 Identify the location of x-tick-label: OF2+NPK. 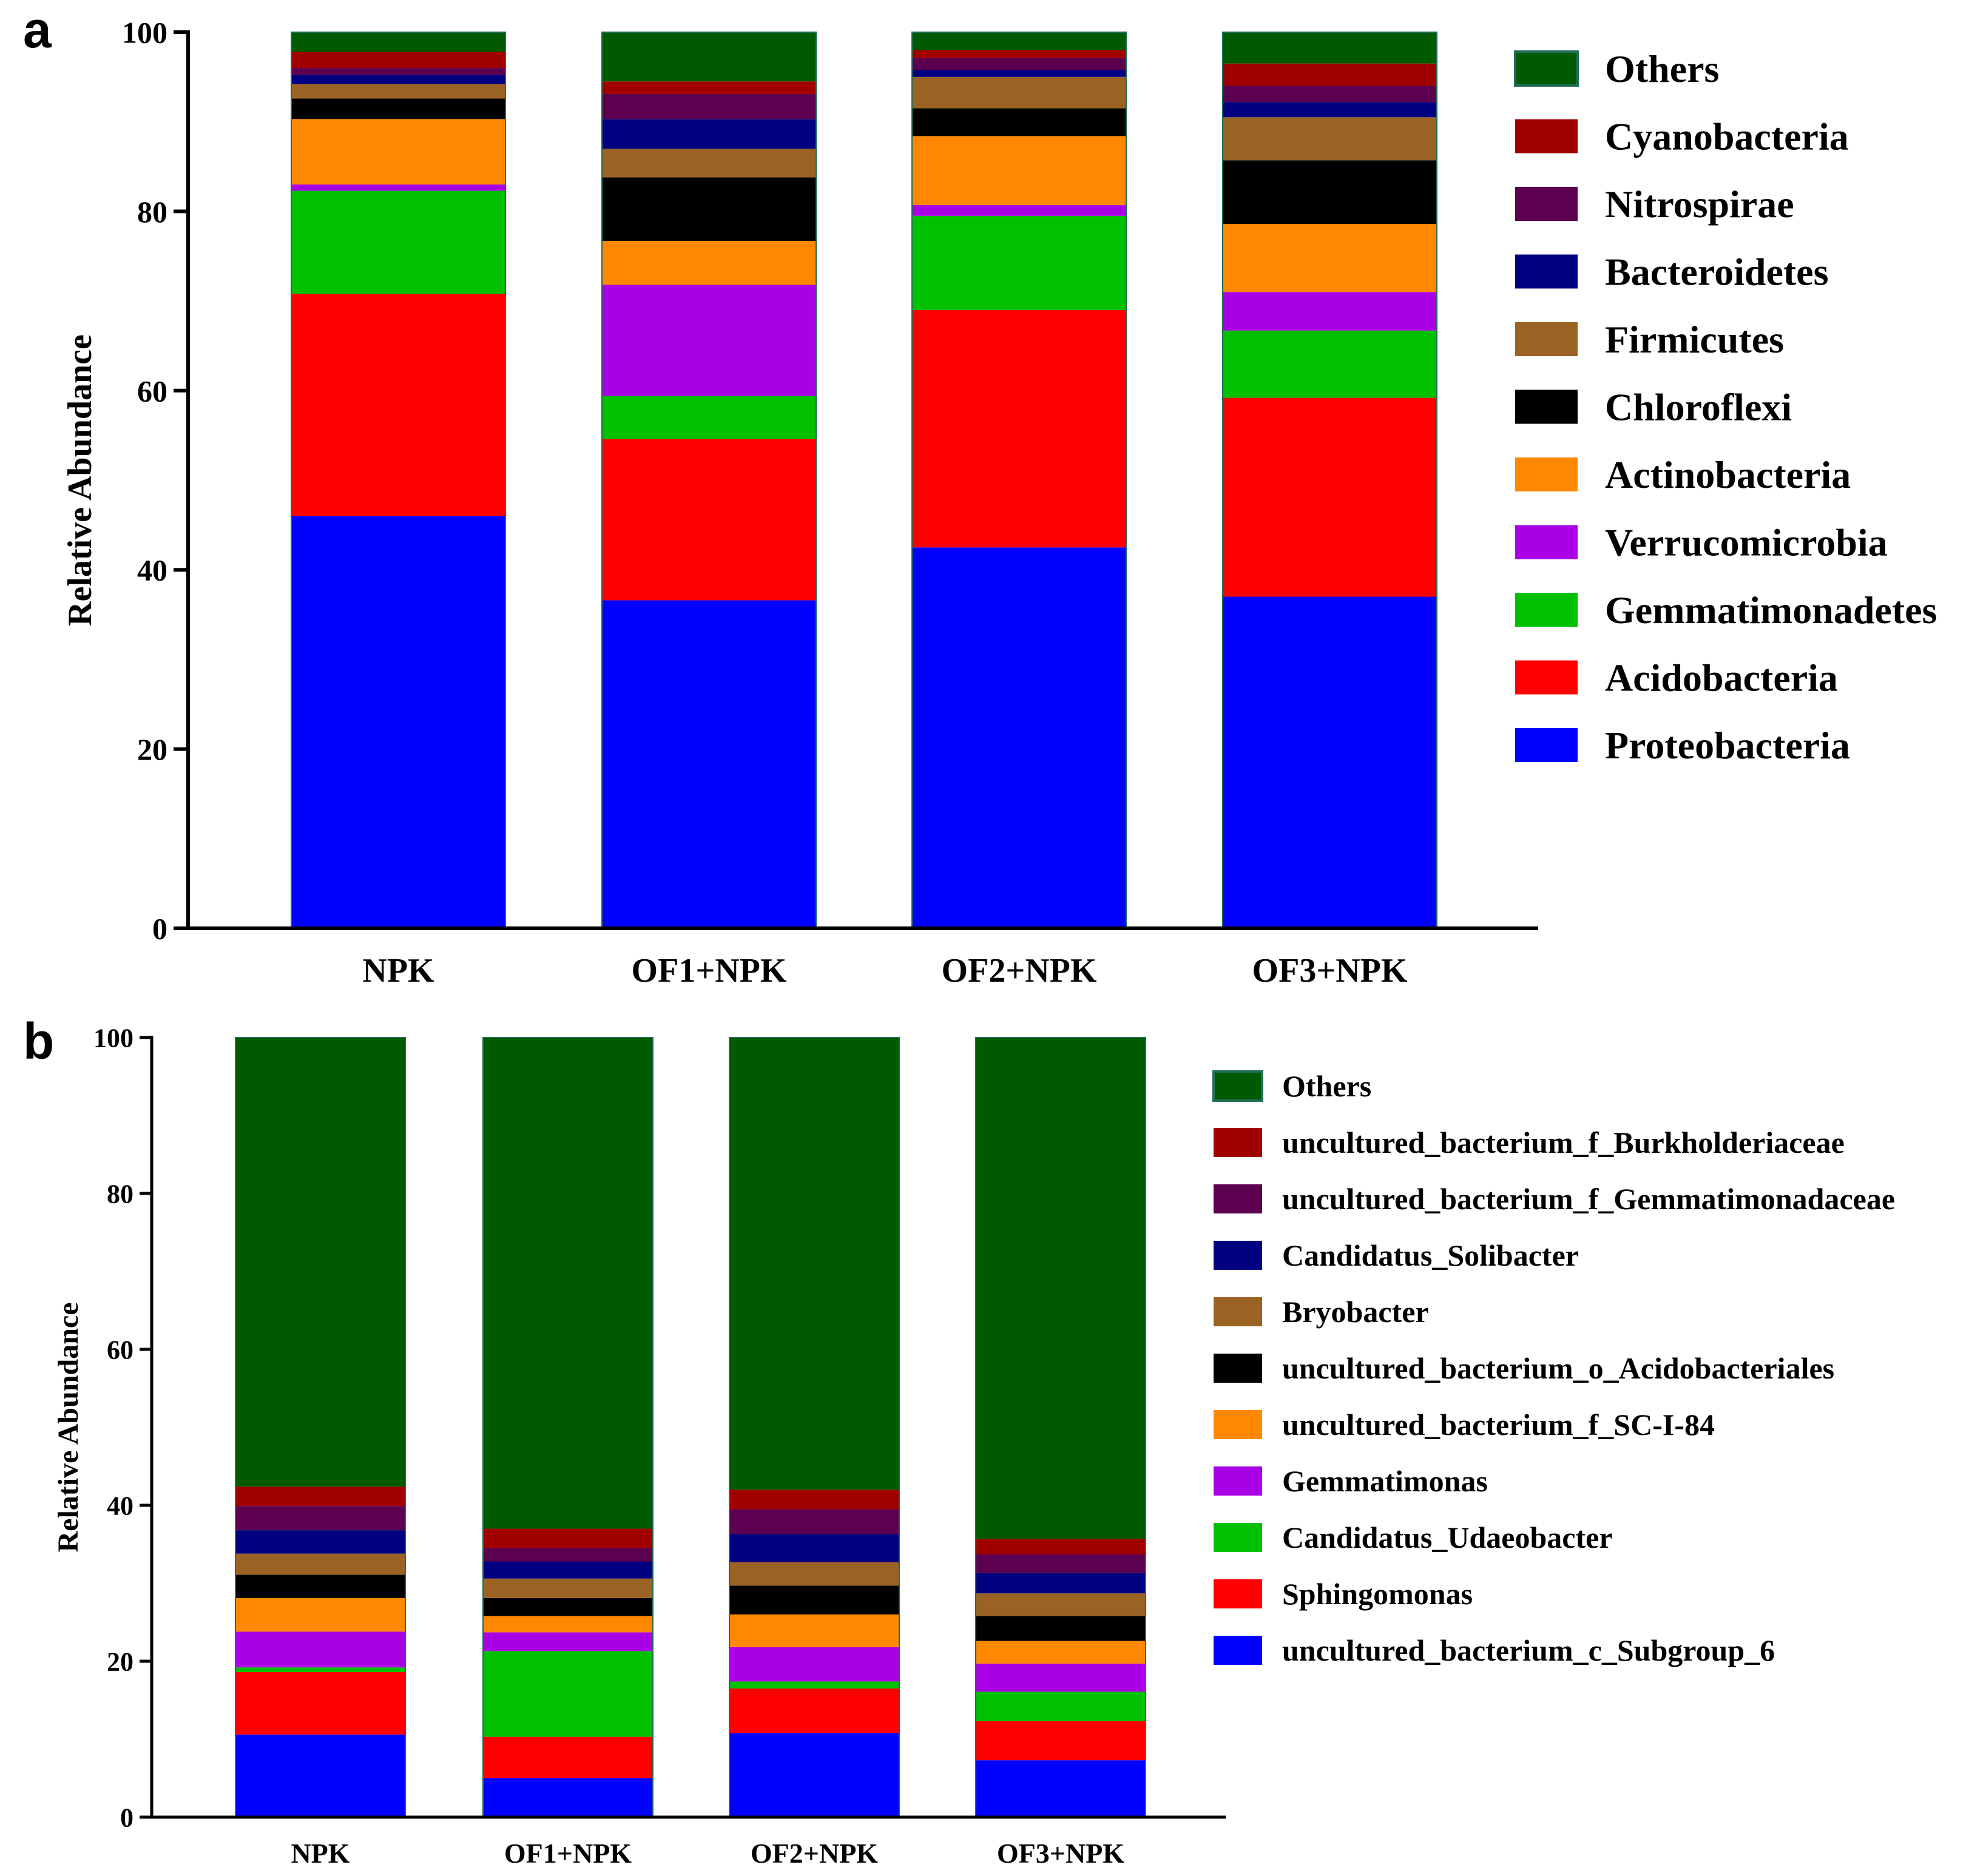
(1019, 971).